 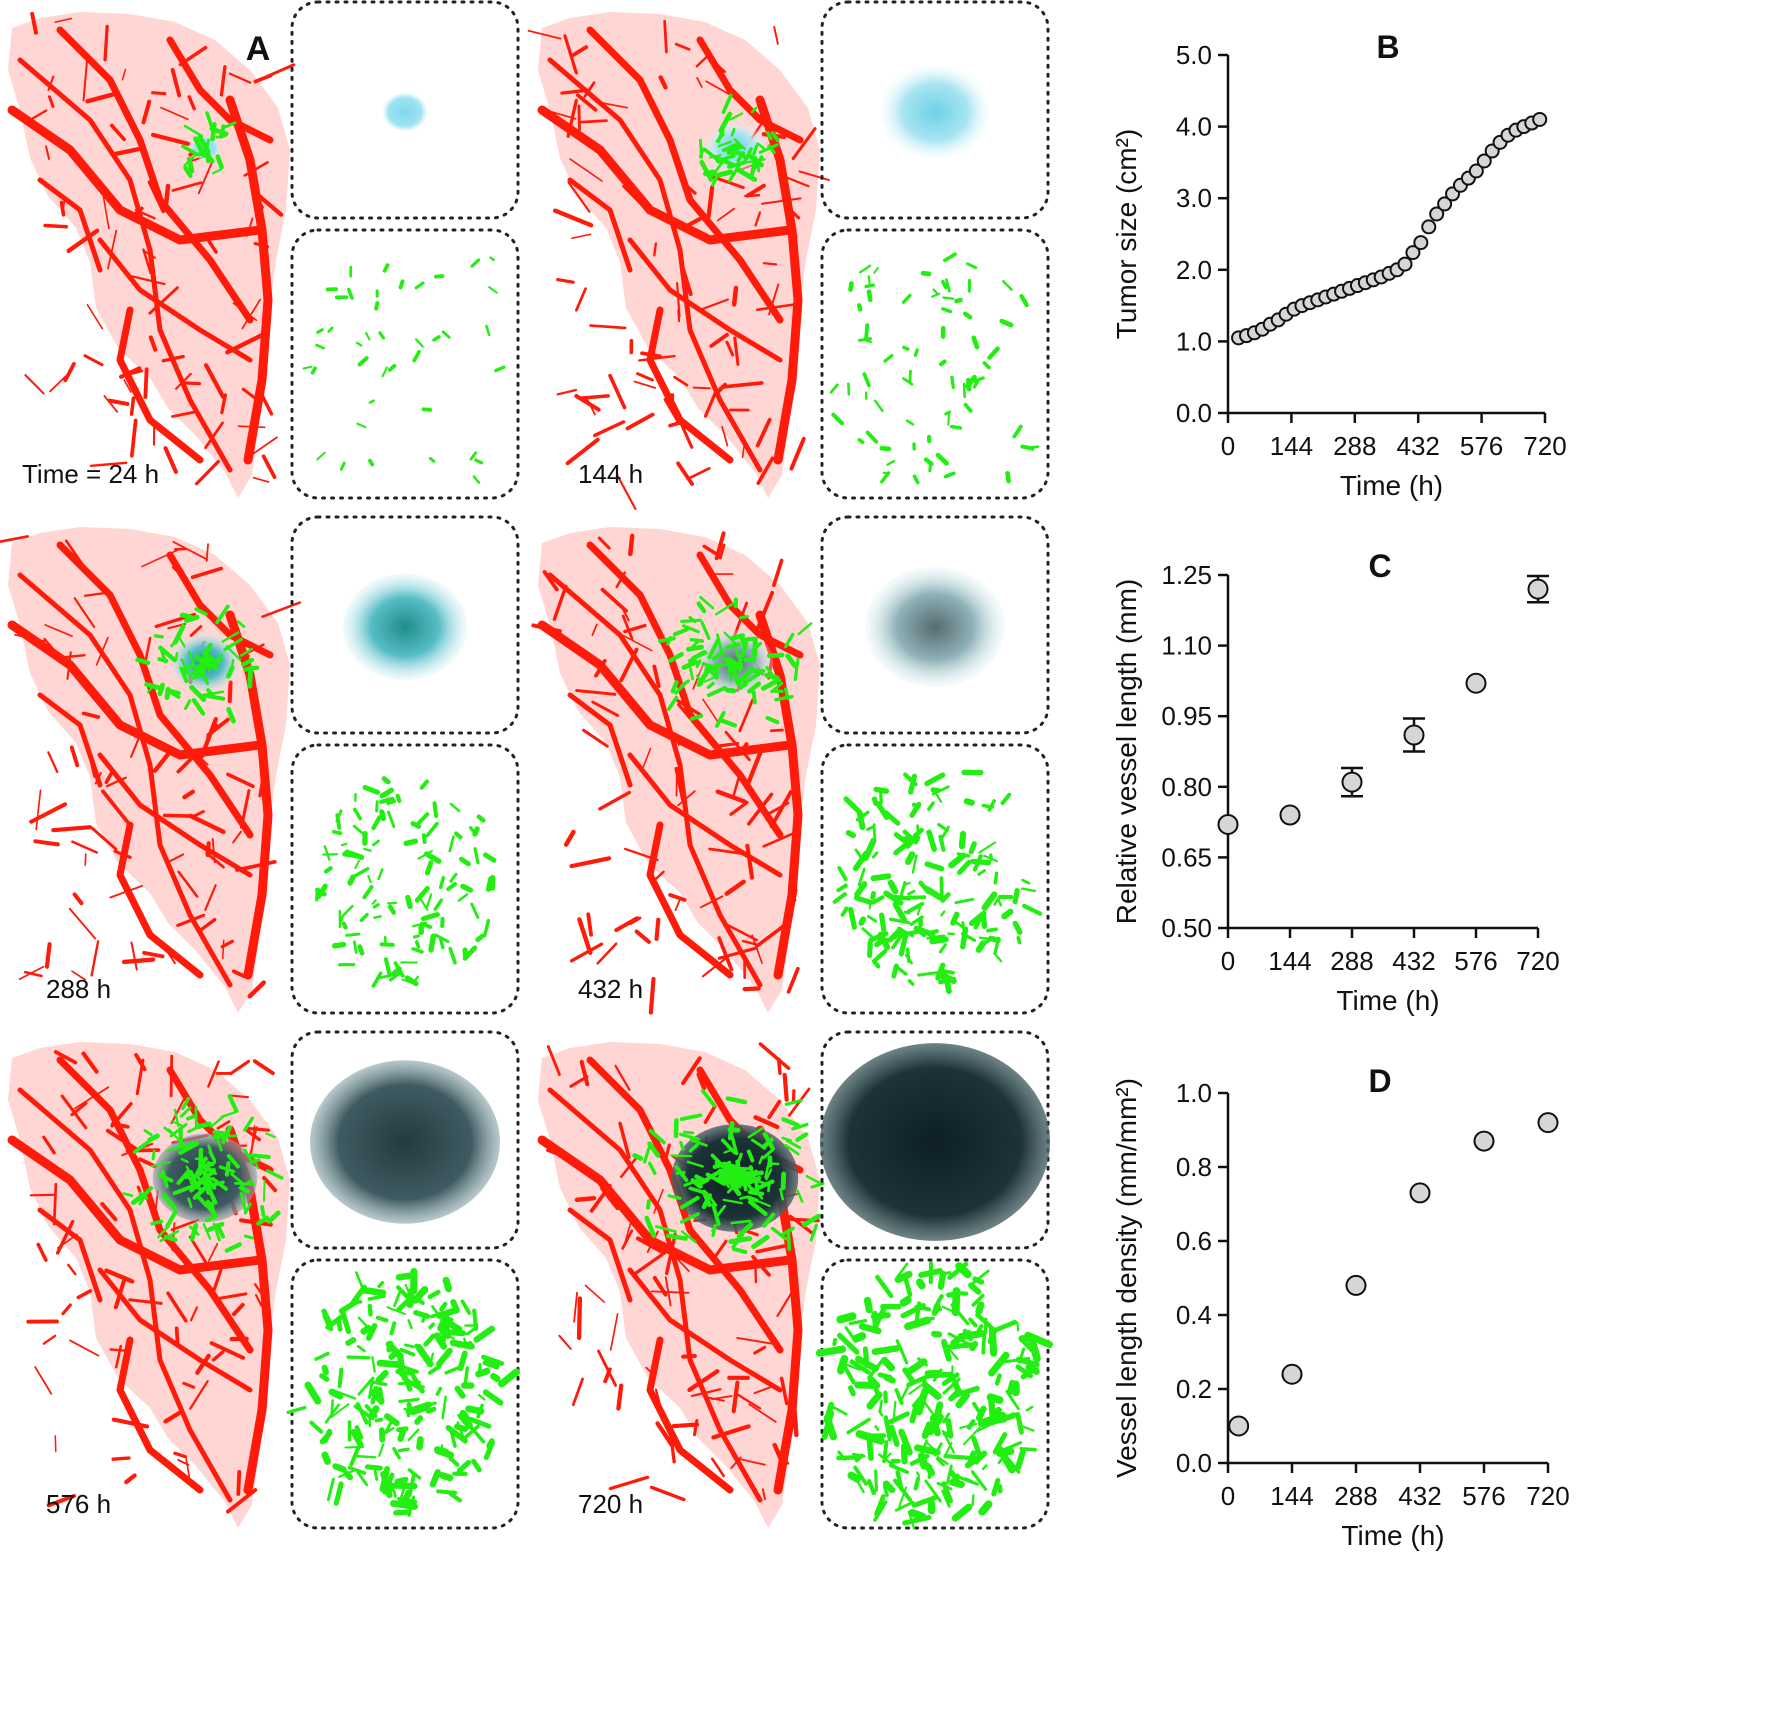 I want to click on tumor-inset-frame, so click(x=935, y=110).